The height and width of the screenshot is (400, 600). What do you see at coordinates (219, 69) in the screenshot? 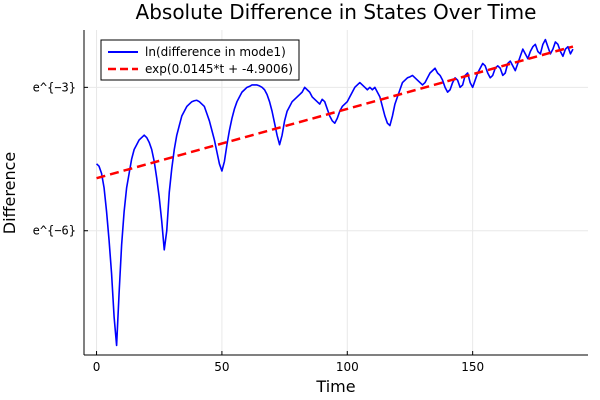
I see `legend-label-series-2: exp(0.0145*t + -4.9006)` at bounding box center [219, 69].